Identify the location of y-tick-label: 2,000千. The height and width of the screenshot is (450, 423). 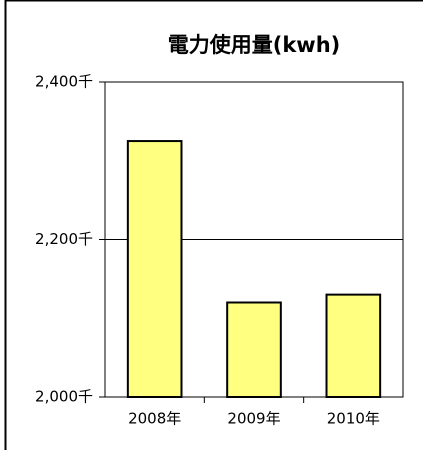
(64, 397).